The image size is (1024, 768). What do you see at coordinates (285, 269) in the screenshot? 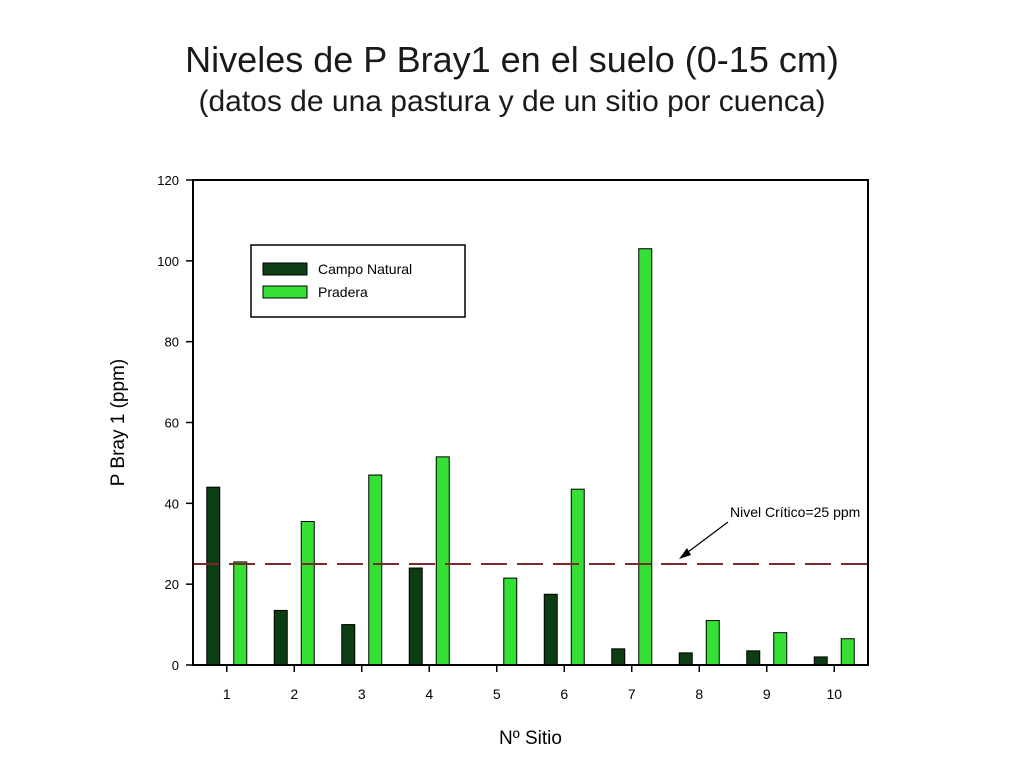
I see `legend-swatch-campo-natural` at bounding box center [285, 269].